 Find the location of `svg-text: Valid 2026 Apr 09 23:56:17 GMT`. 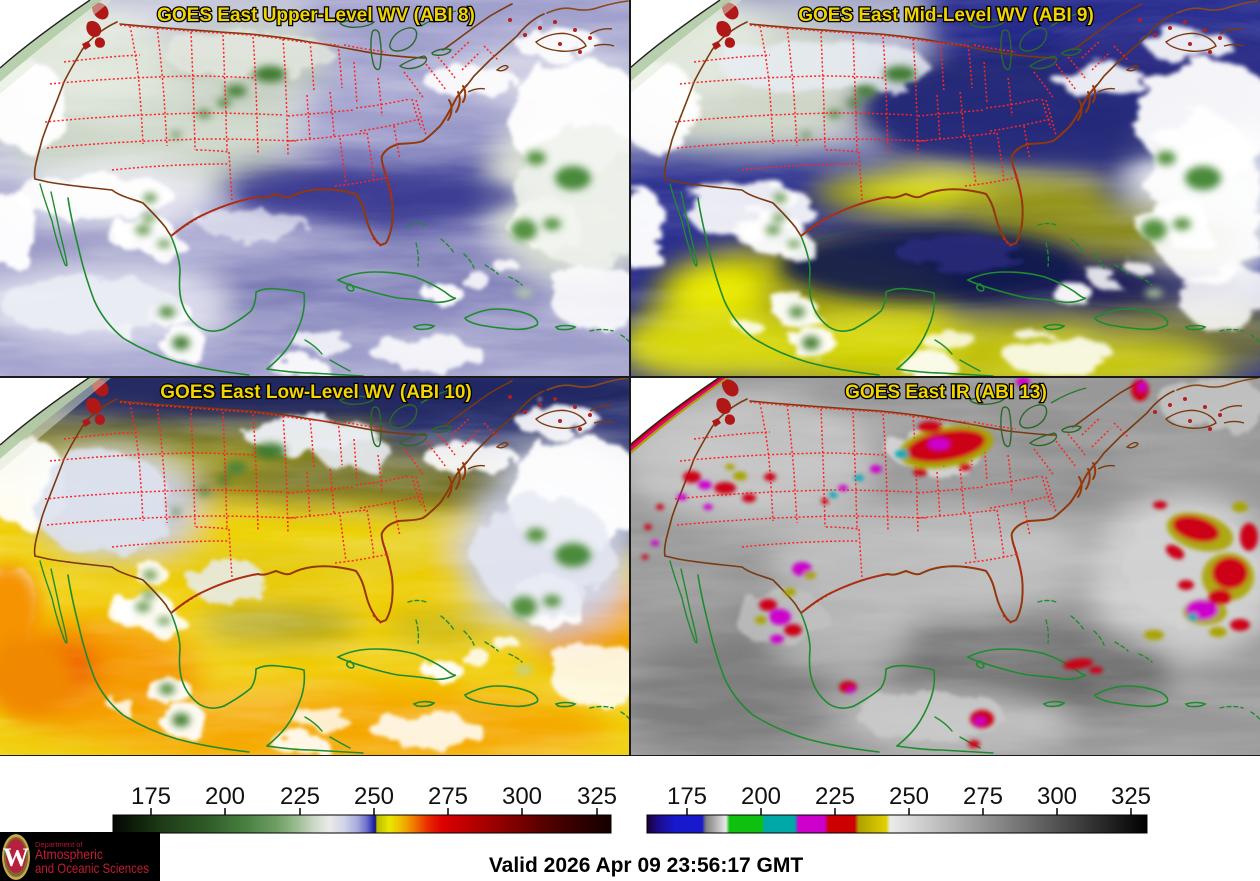

svg-text: Valid 2026 Apr 09 23:56:17 GMT is located at coordinates (646, 865).